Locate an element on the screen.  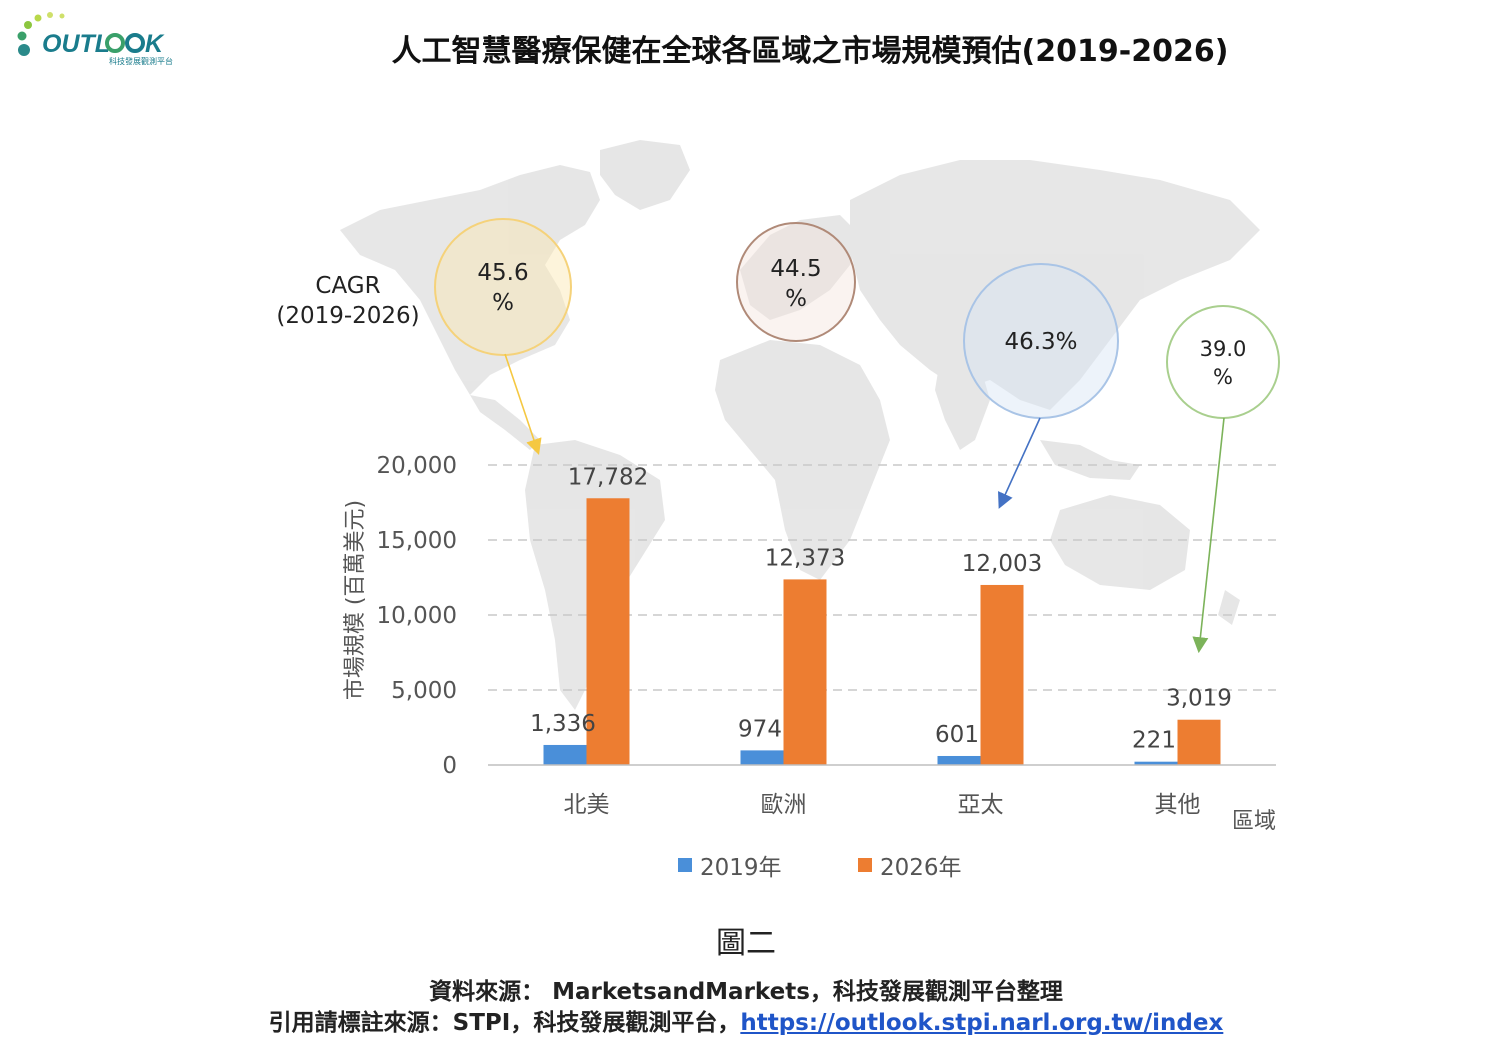
svg-text: 46.3% is located at coordinates (1040, 342).